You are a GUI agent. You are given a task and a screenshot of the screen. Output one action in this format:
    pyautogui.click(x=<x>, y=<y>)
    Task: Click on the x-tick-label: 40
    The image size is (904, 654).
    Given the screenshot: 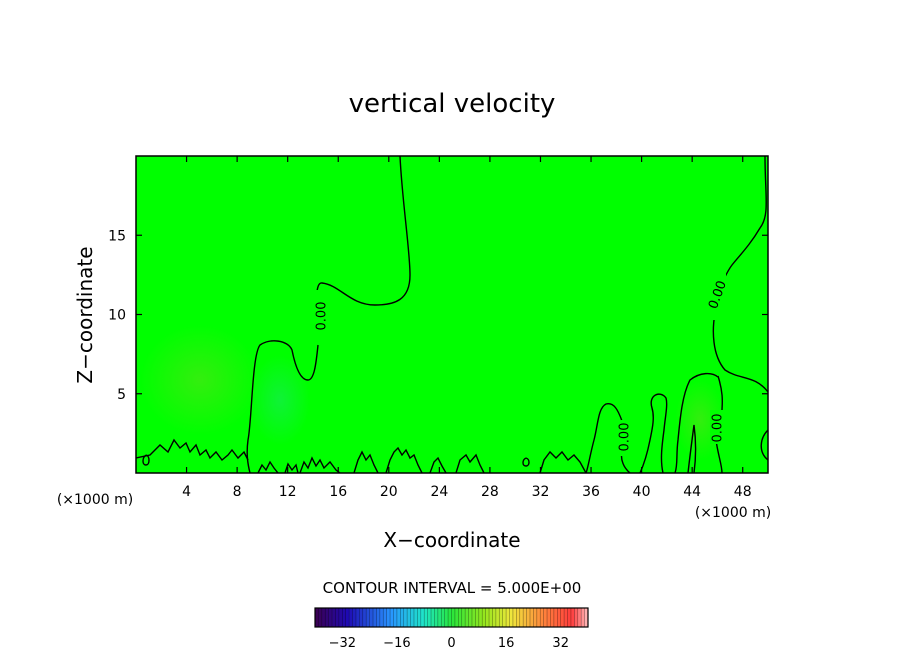 What is the action you would take?
    pyautogui.click(x=642, y=492)
    